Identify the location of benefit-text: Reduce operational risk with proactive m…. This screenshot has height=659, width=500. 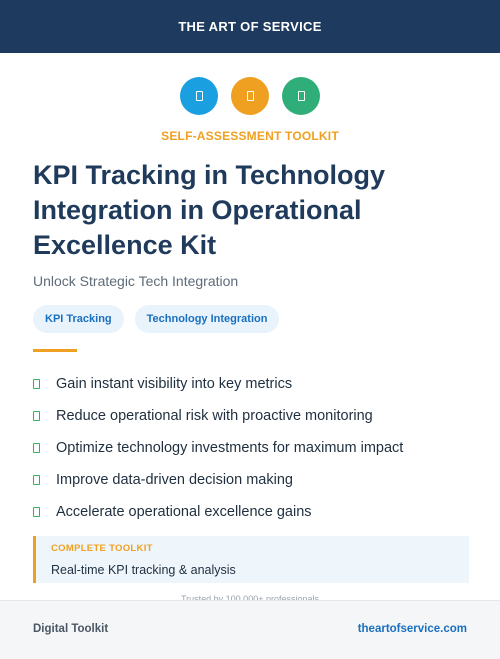
(214, 416).